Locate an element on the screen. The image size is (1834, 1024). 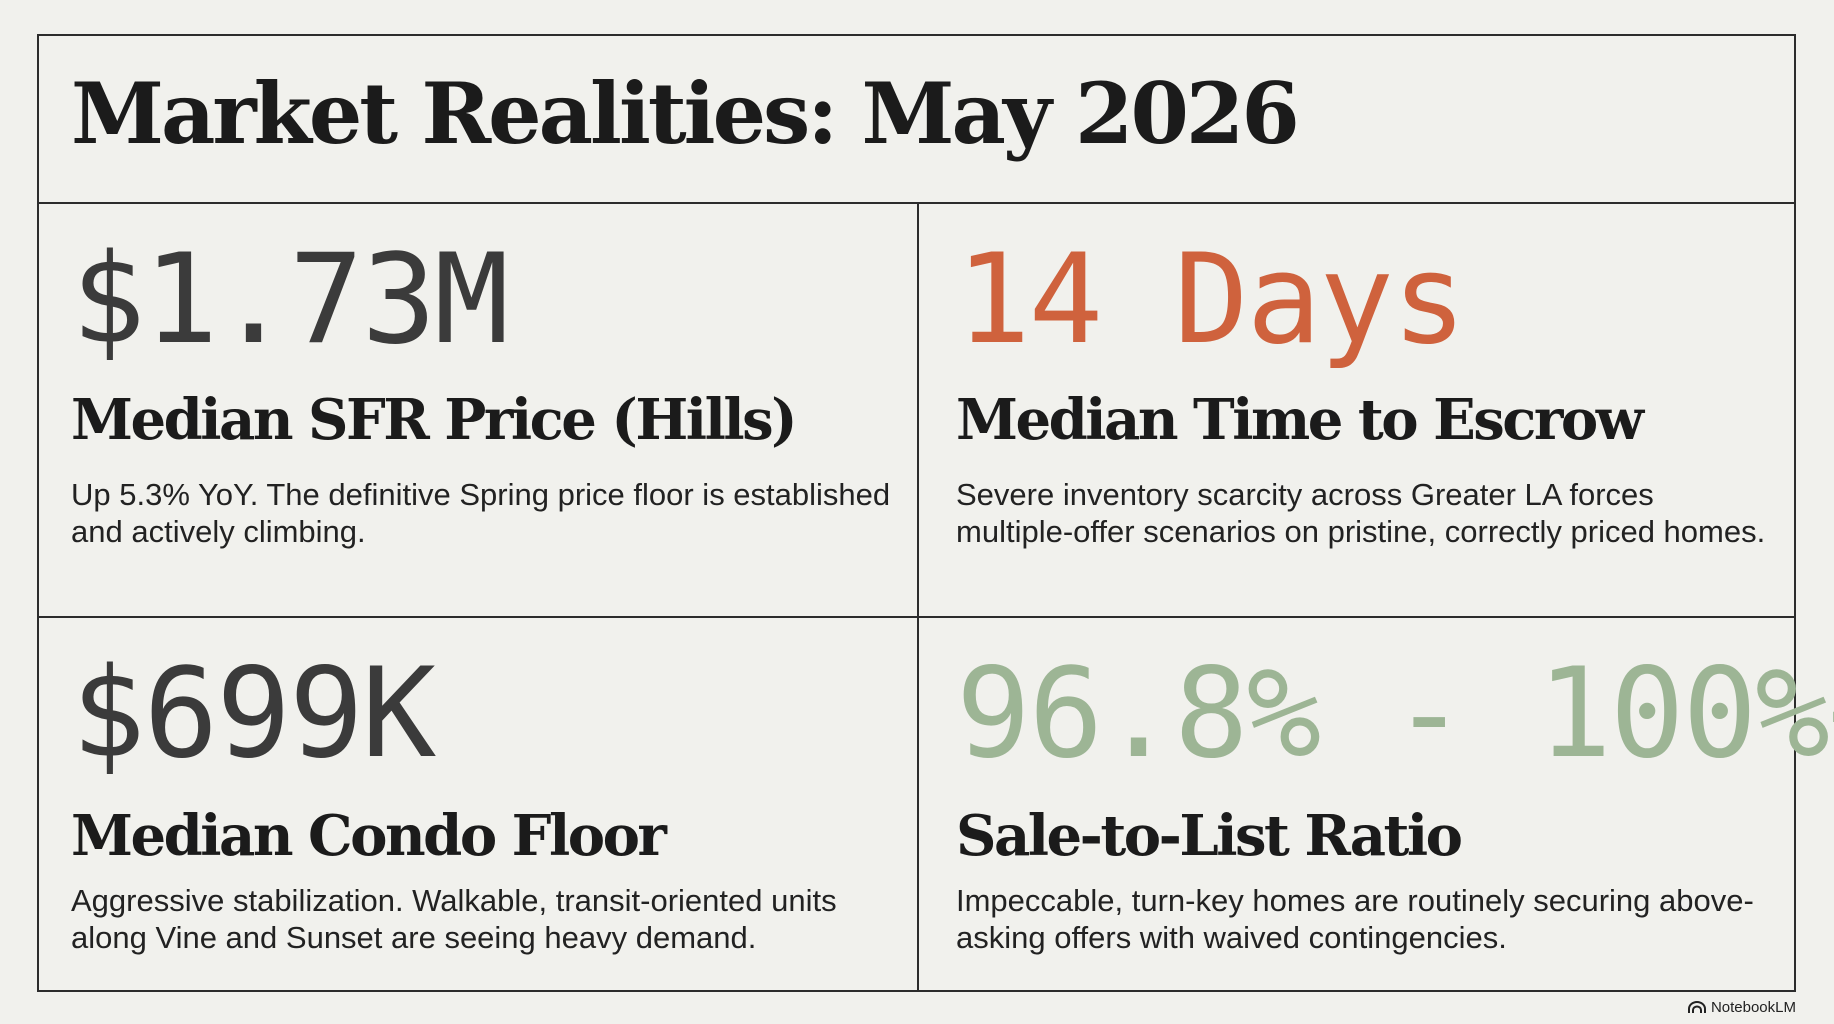
metric-value: 14 Days is located at coordinates (1211, 300).